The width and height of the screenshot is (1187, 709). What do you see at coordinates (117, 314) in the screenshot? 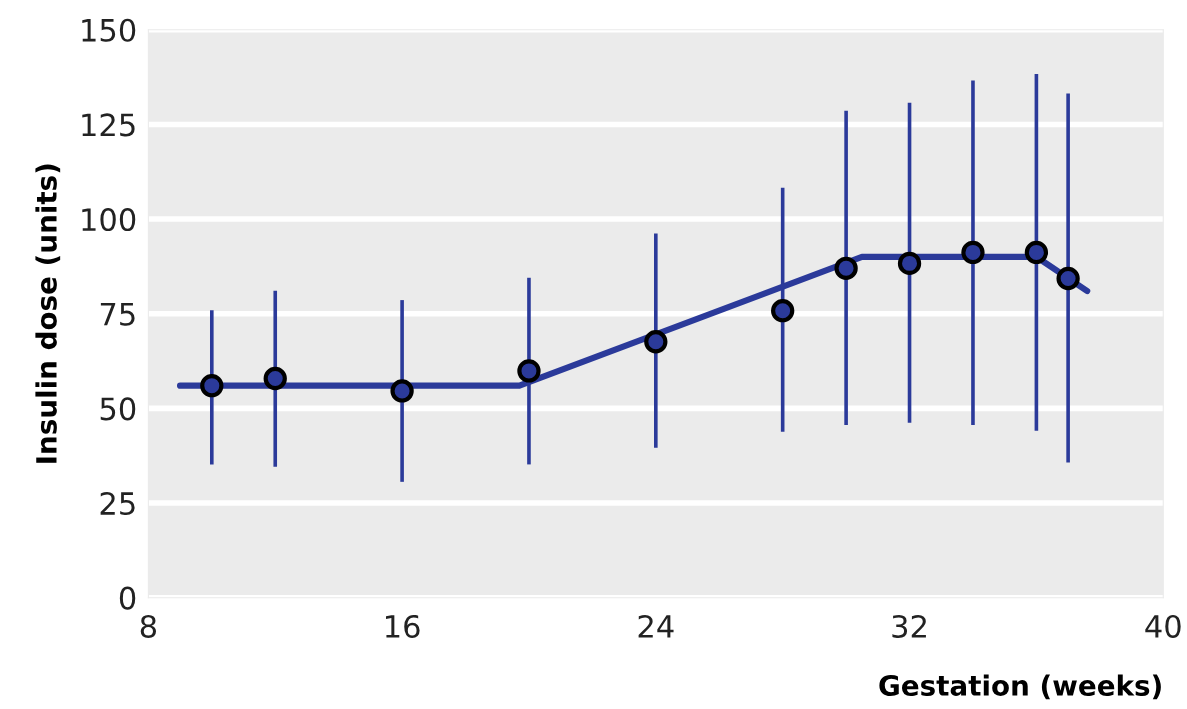
I see `y-tick-label: 75` at bounding box center [117, 314].